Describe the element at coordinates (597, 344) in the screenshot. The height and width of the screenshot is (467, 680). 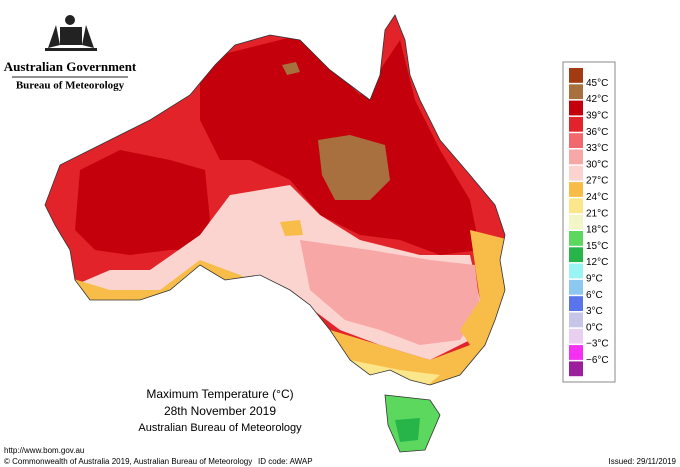
I see `legend-label: −3°C` at that location.